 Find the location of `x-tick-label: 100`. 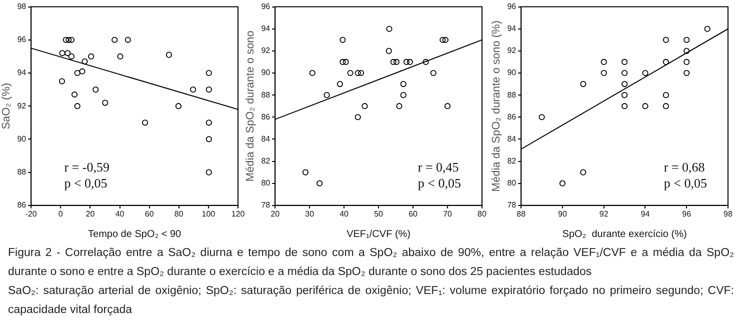

x-tick-label: 100 is located at coordinates (209, 213).